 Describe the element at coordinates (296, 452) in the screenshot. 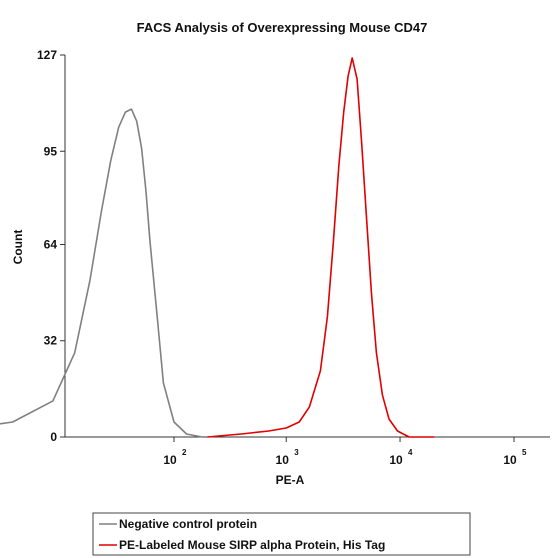

I see `x-tick-exponent: 3` at that location.